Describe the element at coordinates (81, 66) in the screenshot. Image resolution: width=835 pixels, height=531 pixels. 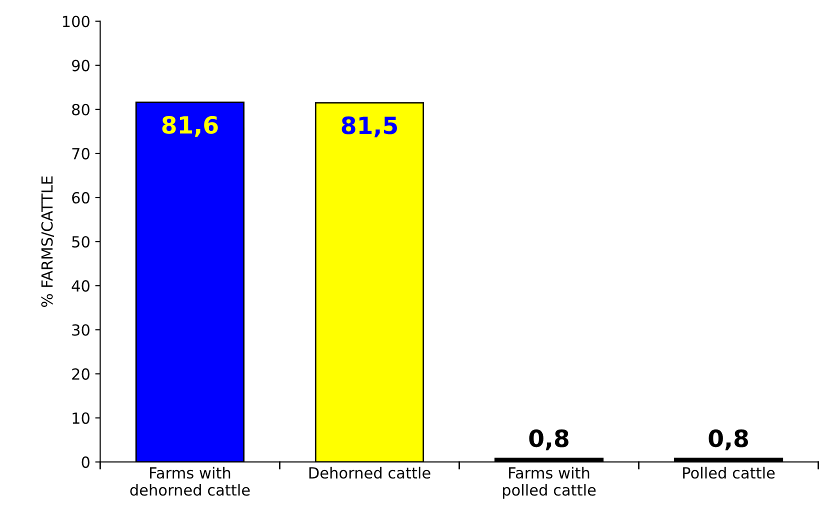
I see `y-tick-label: 90` at that location.